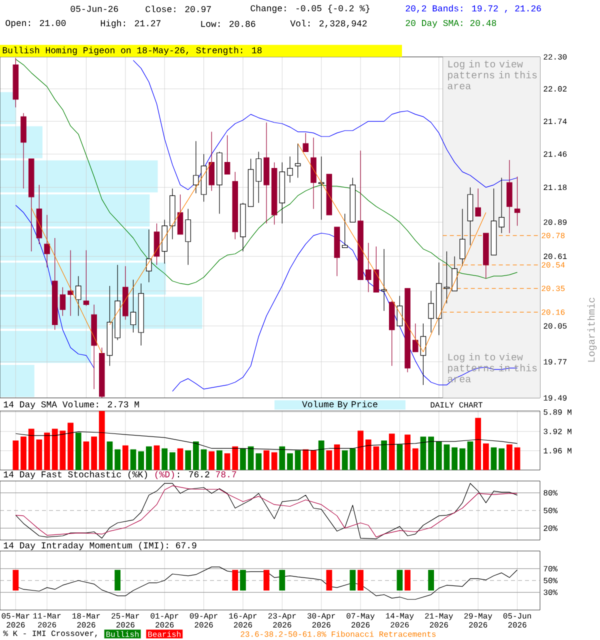  I want to click on text: 20,2 Bands: 19.72 , 21.26, so click(473, 8).